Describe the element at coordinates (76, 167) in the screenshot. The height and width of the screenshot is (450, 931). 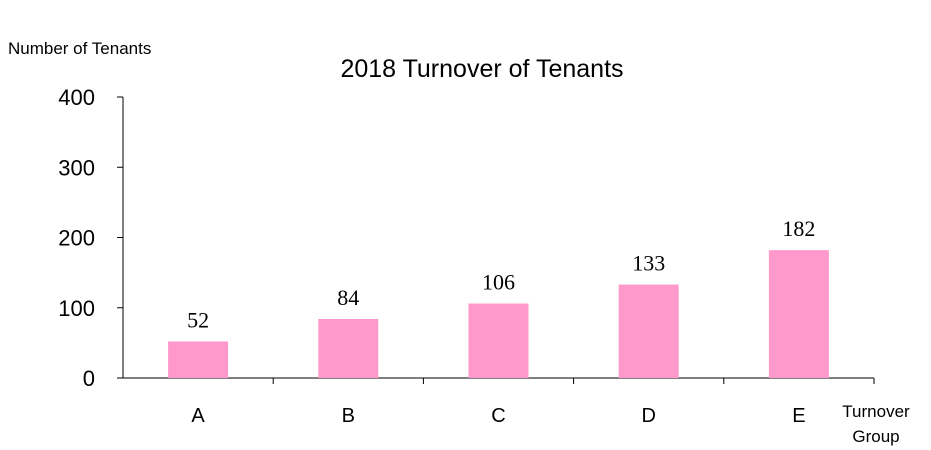
I see `y-tick-label: 300` at that location.